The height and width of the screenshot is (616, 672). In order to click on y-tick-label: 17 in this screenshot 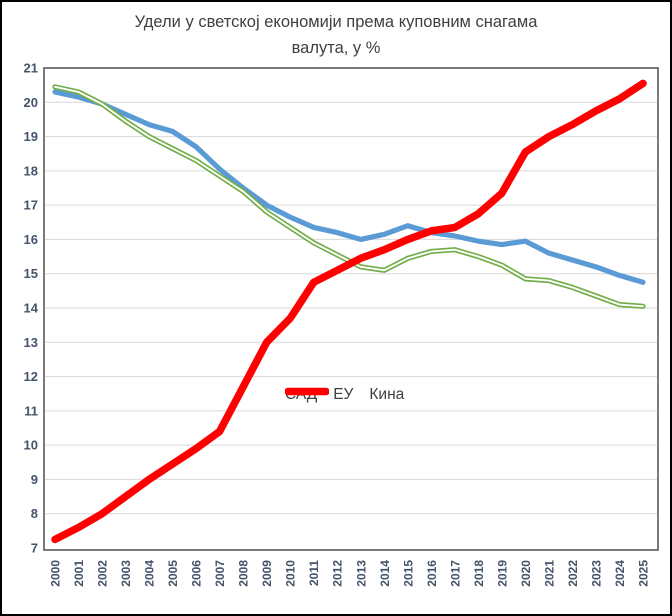, I will do `click(31, 205)`.